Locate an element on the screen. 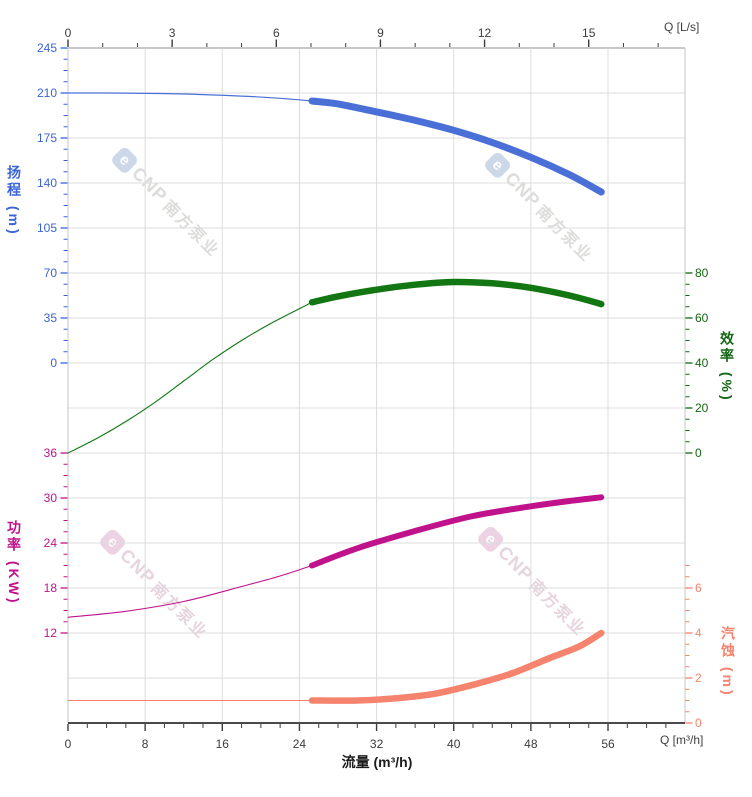 The width and height of the screenshot is (752, 797). series-power is located at coordinates (336, 556).